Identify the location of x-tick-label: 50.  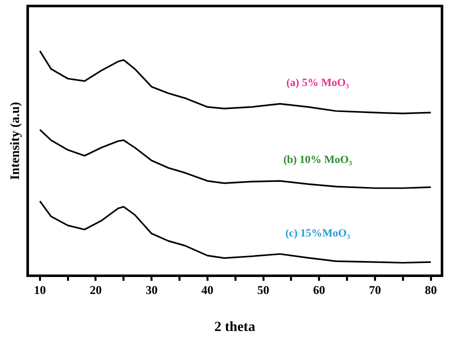
(263, 290).